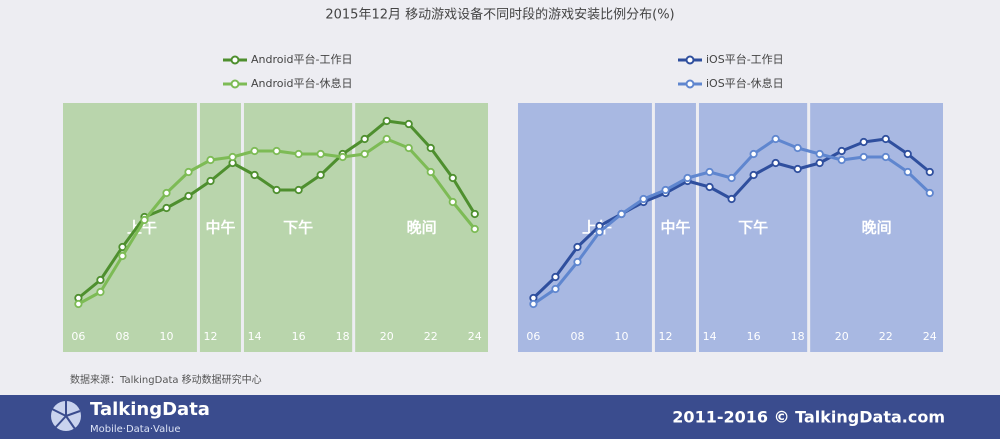  I want to click on footer-copyright: 2011-2016 © TalkingData.com, so click(808, 417).